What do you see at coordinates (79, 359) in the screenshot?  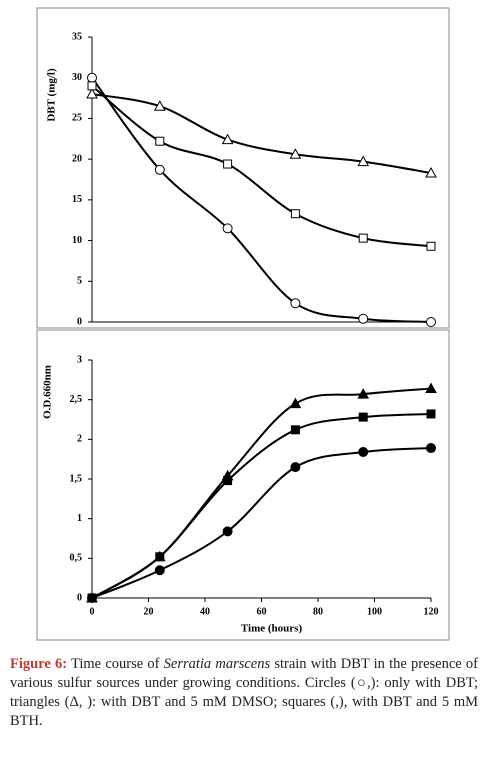 I see `y-tick-label: 3` at bounding box center [79, 359].